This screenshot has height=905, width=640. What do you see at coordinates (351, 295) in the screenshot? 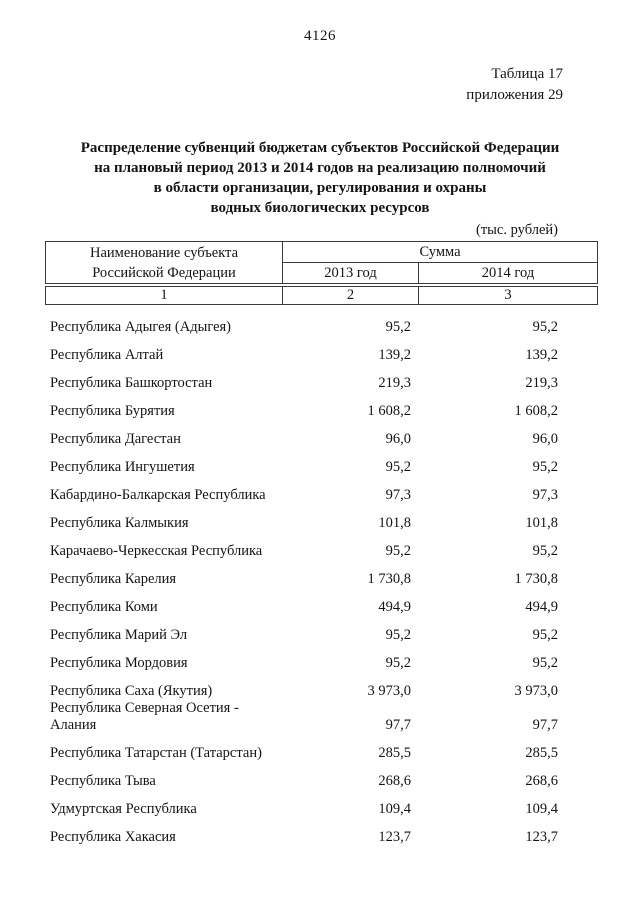
I see `column-number-2: 2` at bounding box center [351, 295].